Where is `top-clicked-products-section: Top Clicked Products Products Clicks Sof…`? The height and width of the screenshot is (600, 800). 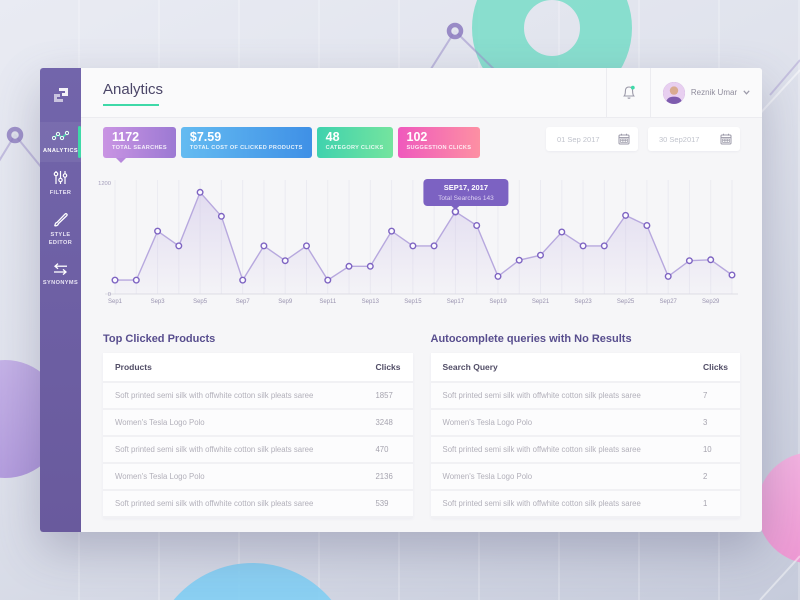 top-clicked-products-section: Top Clicked Products Products Clicks Sof… is located at coordinates (258, 422).